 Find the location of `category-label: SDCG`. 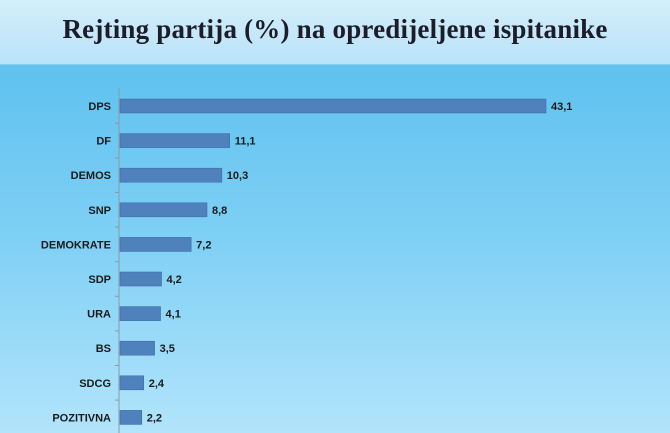

category-label: SDCG is located at coordinates (95, 384).